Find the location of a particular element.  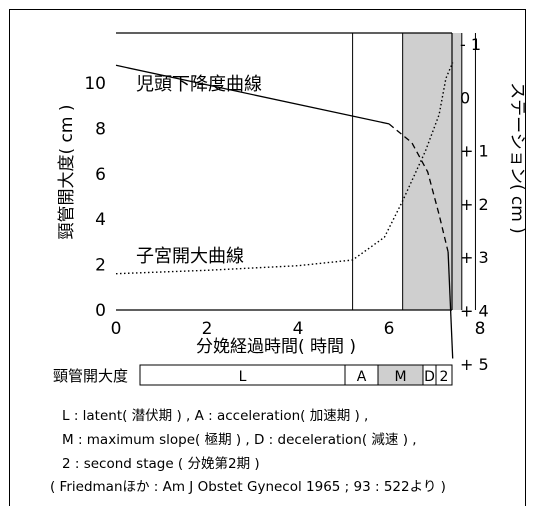

x-tick-label-4: 8 is located at coordinates (480, 329).